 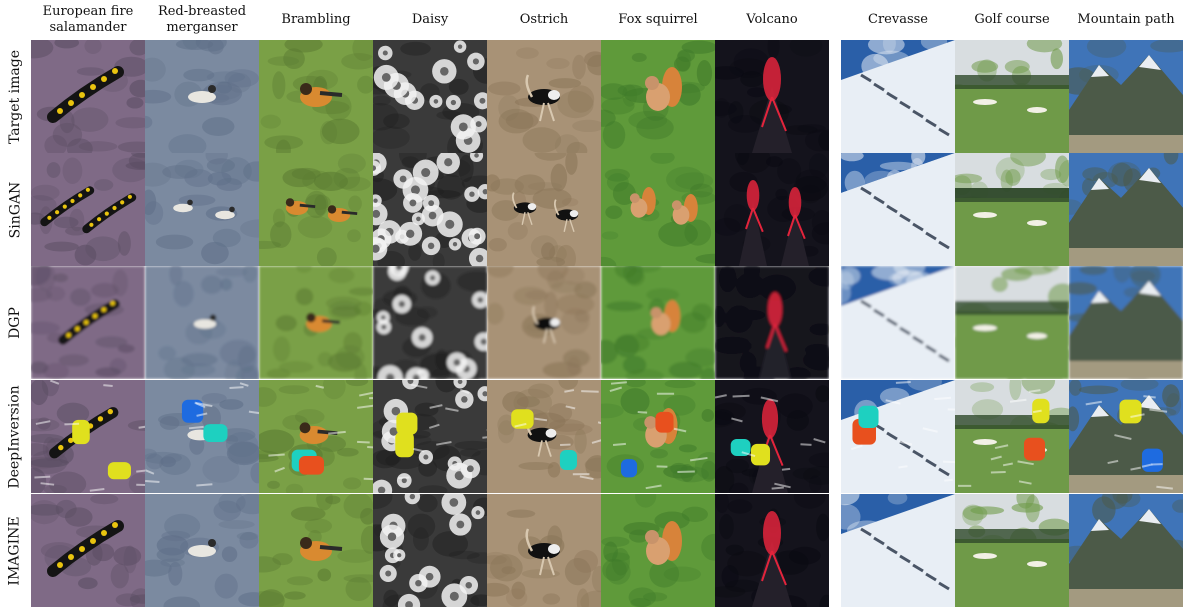 I want to click on row-label: IMAGINE, so click(x=15, y=550).